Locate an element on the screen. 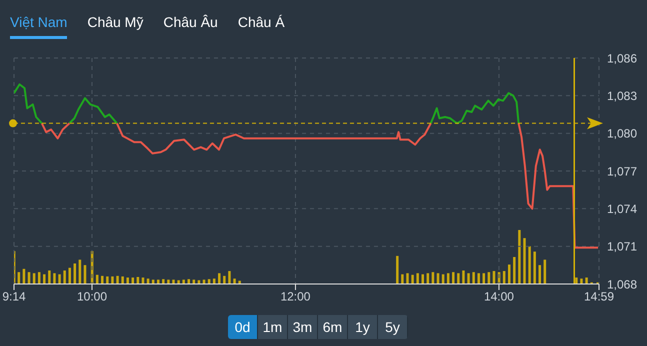  text: Châu Á is located at coordinates (261, 23).